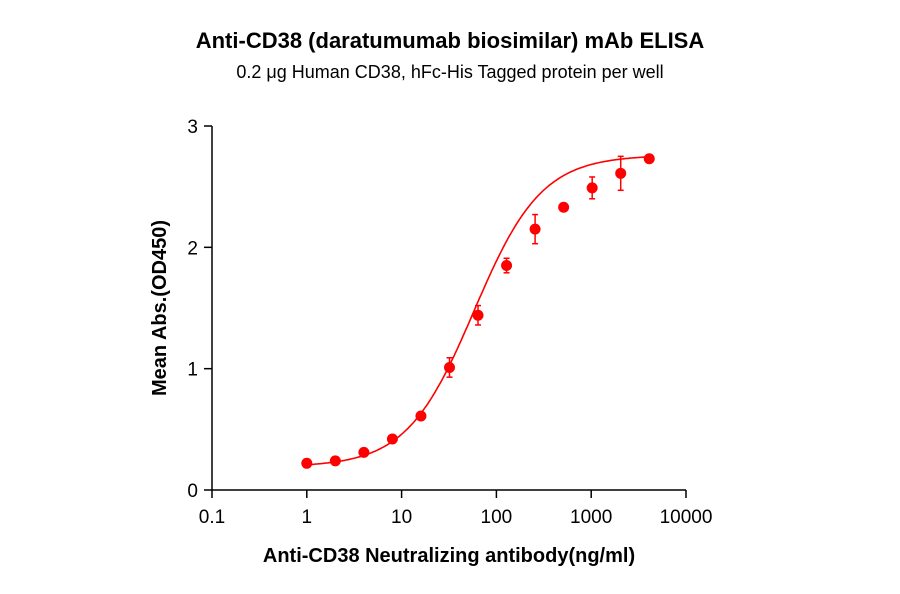 This screenshot has width=900, height=594. I want to click on y-tick-label: 2, so click(192, 248).